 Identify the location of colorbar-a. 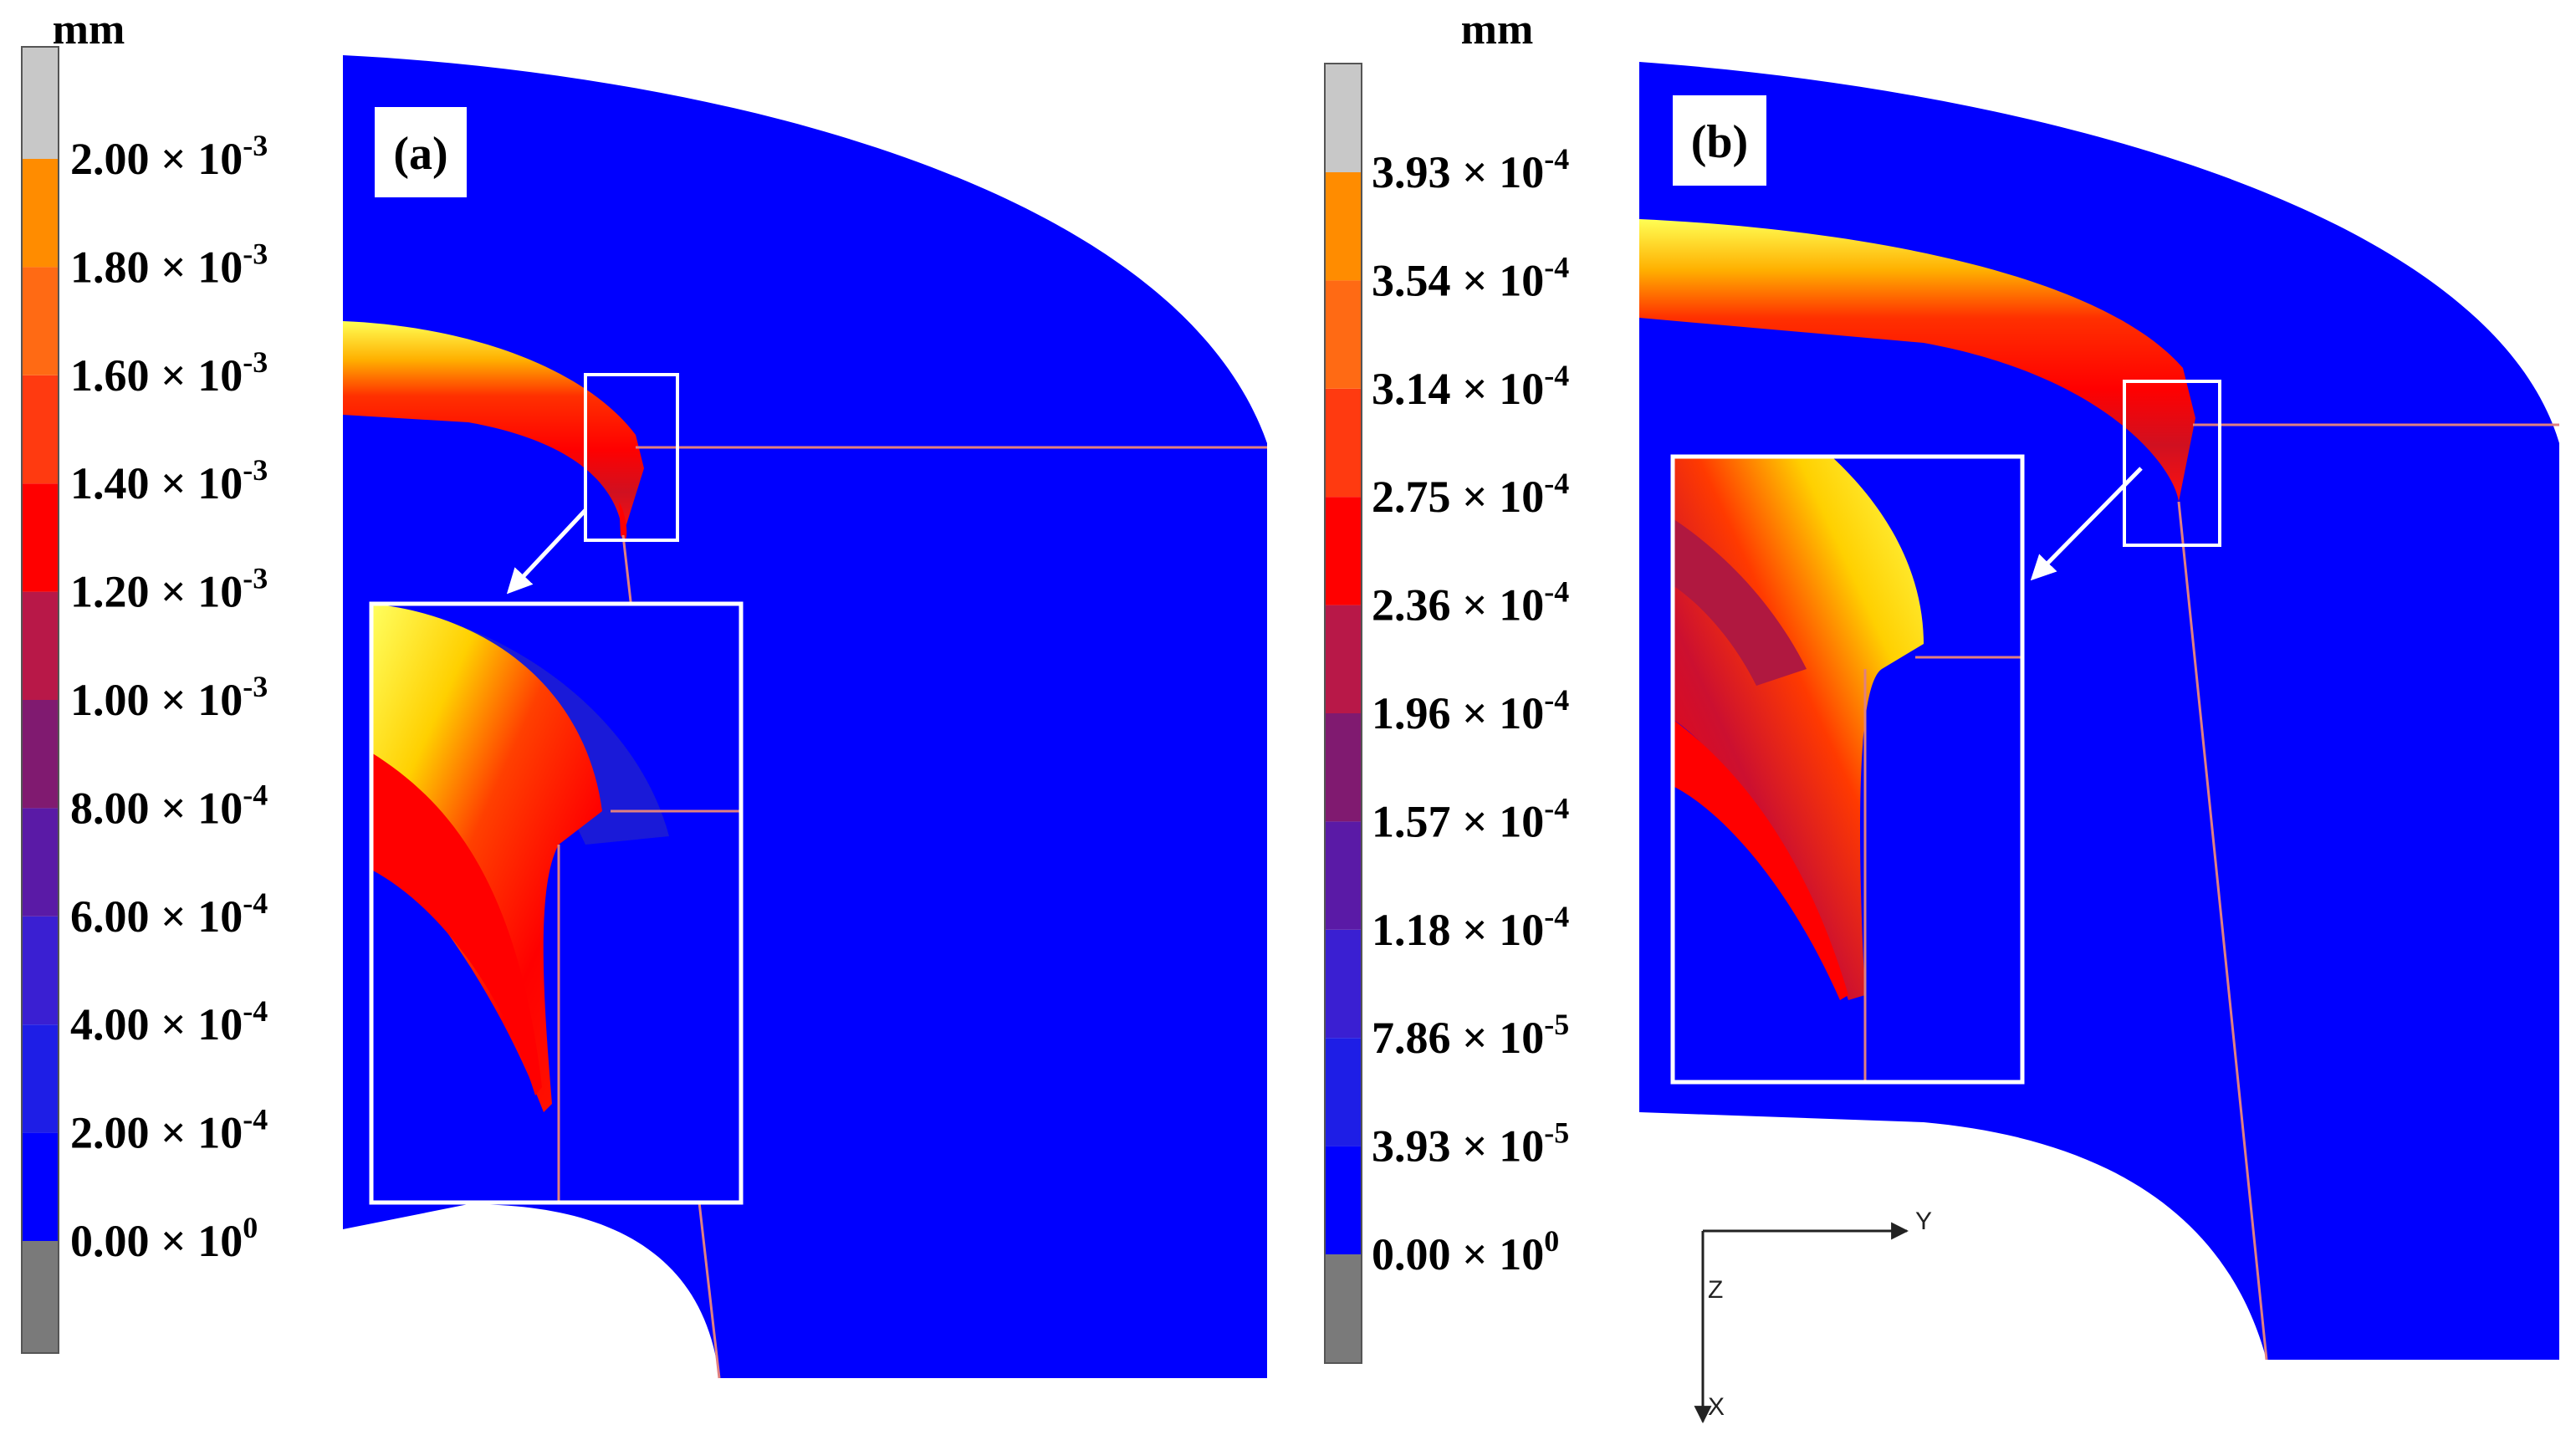
(40, 700).